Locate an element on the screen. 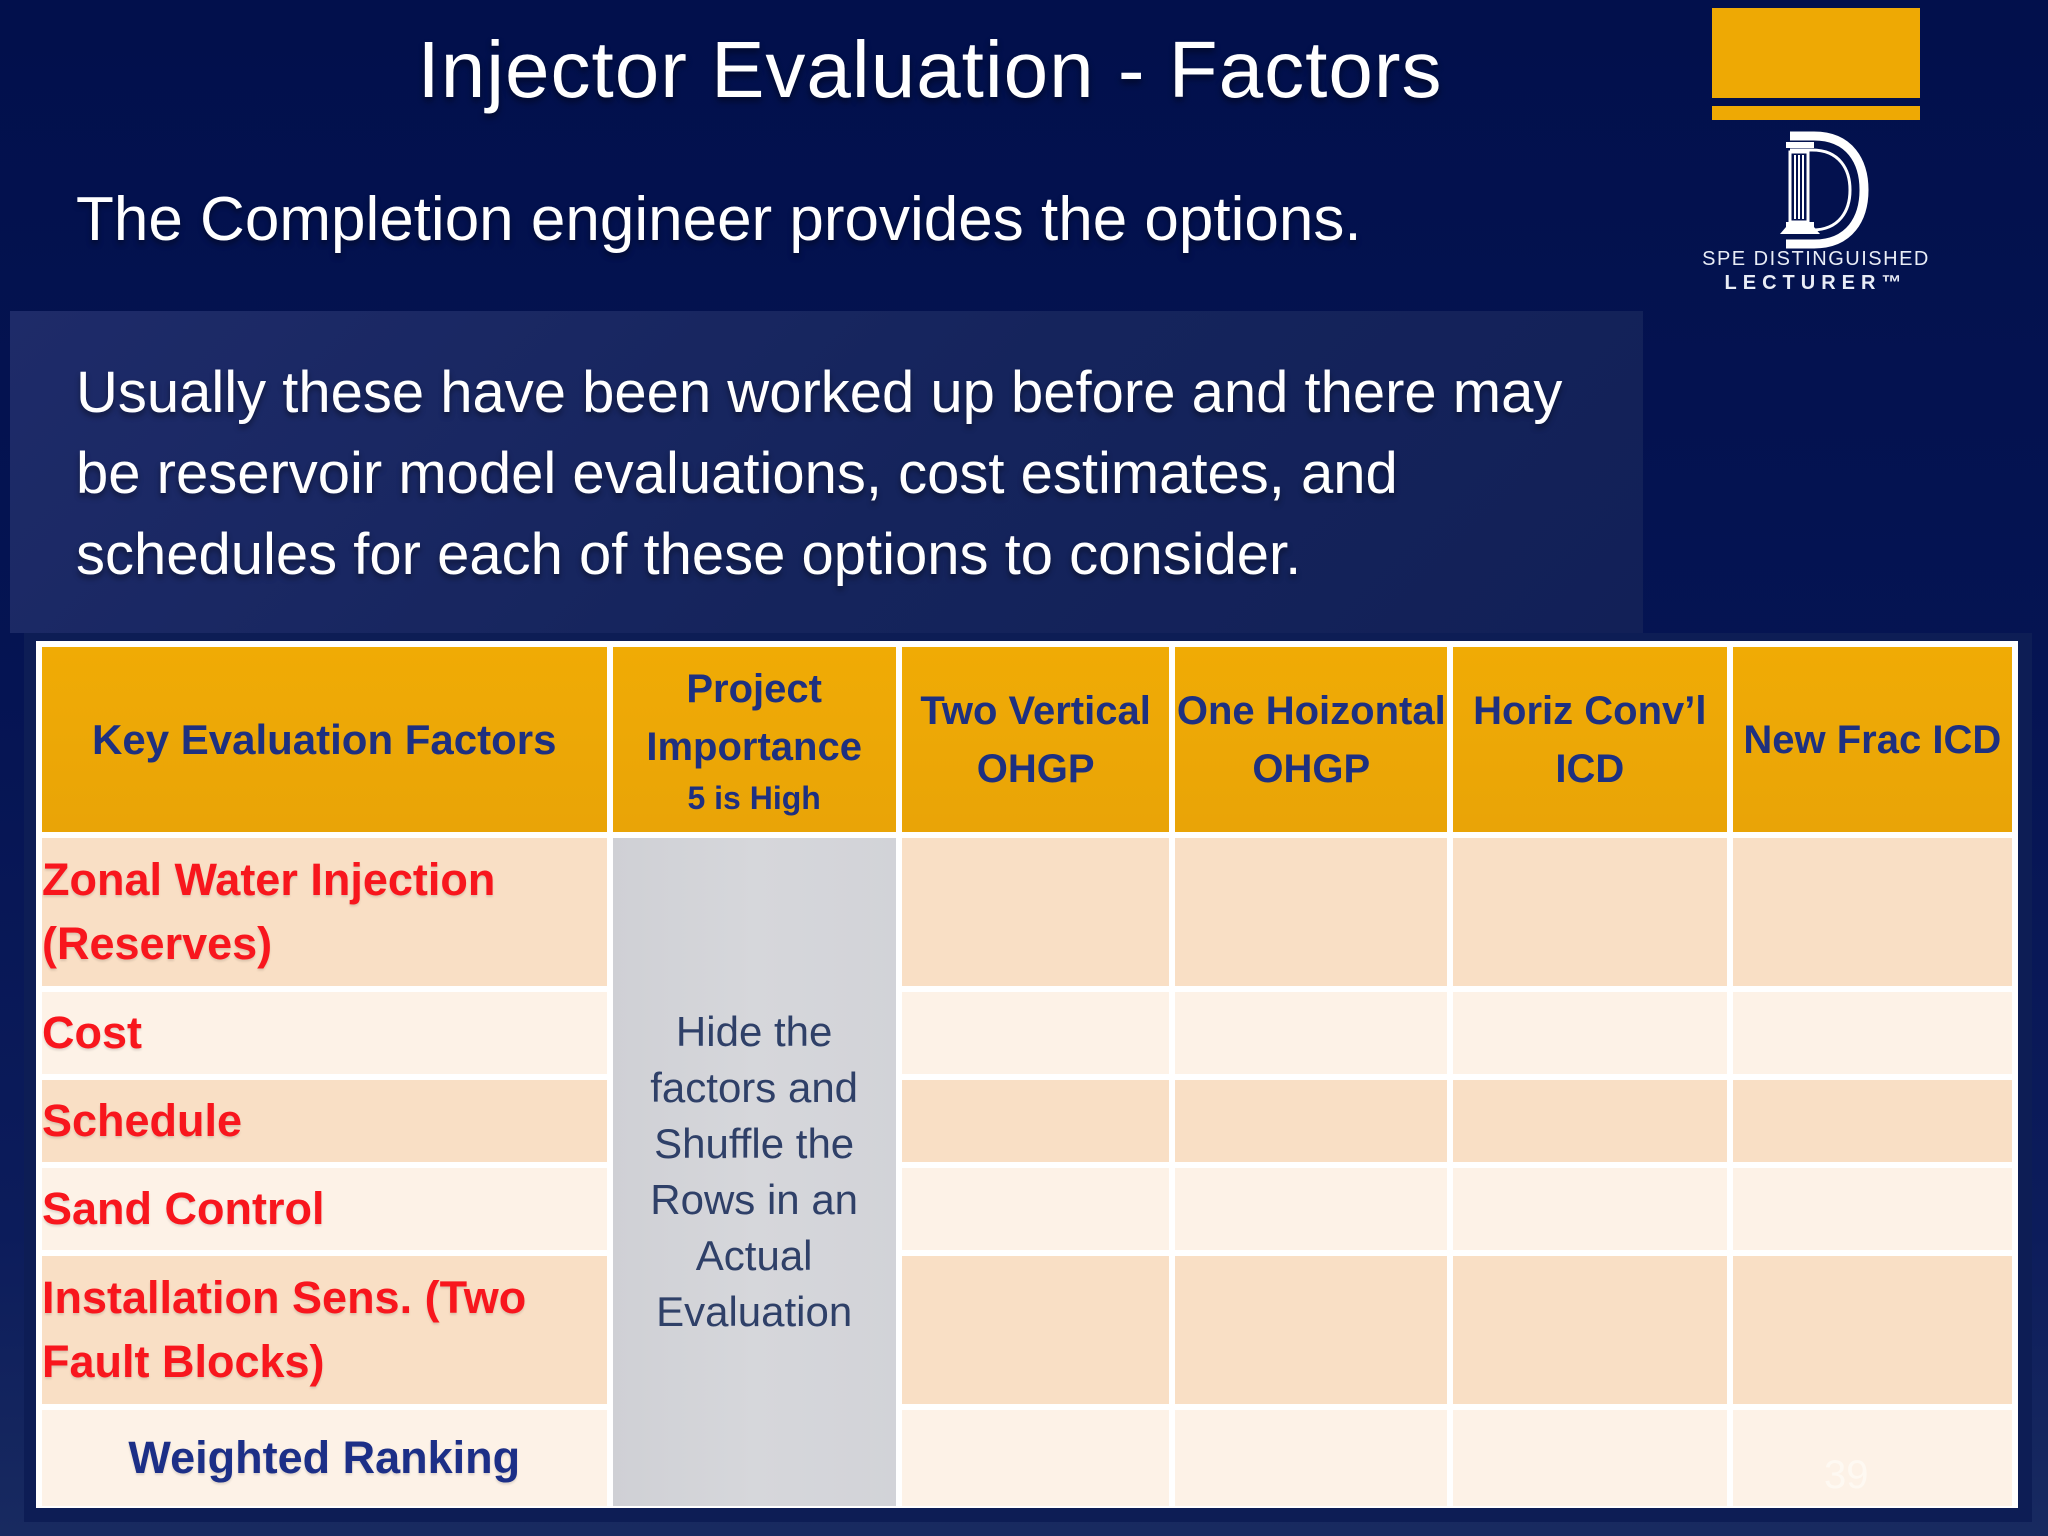 Image resolution: width=2048 pixels, height=1536 pixels. spe-lecturer-d-column-icon is located at coordinates (1816, 189).